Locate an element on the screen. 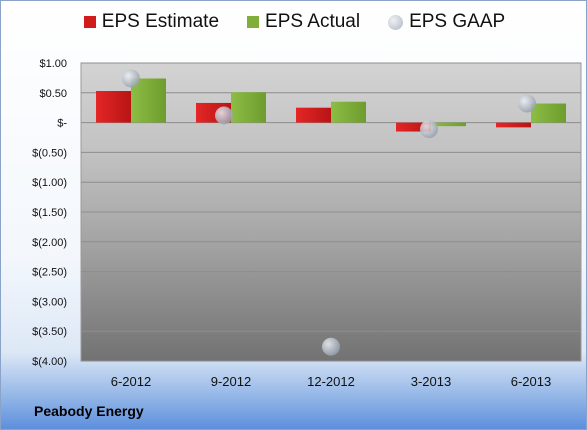  legend-item-eps-actual: EPS Actual is located at coordinates (303, 22).